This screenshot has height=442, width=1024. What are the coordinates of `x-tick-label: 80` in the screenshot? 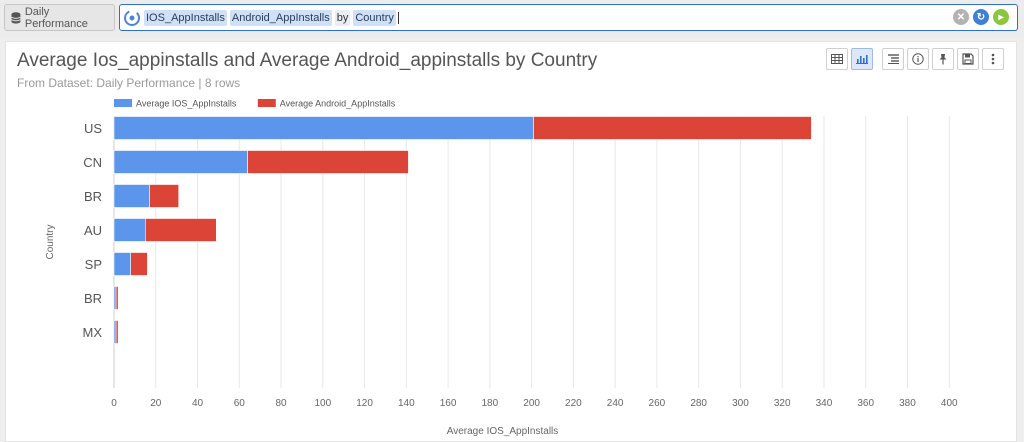 It's located at (281, 403).